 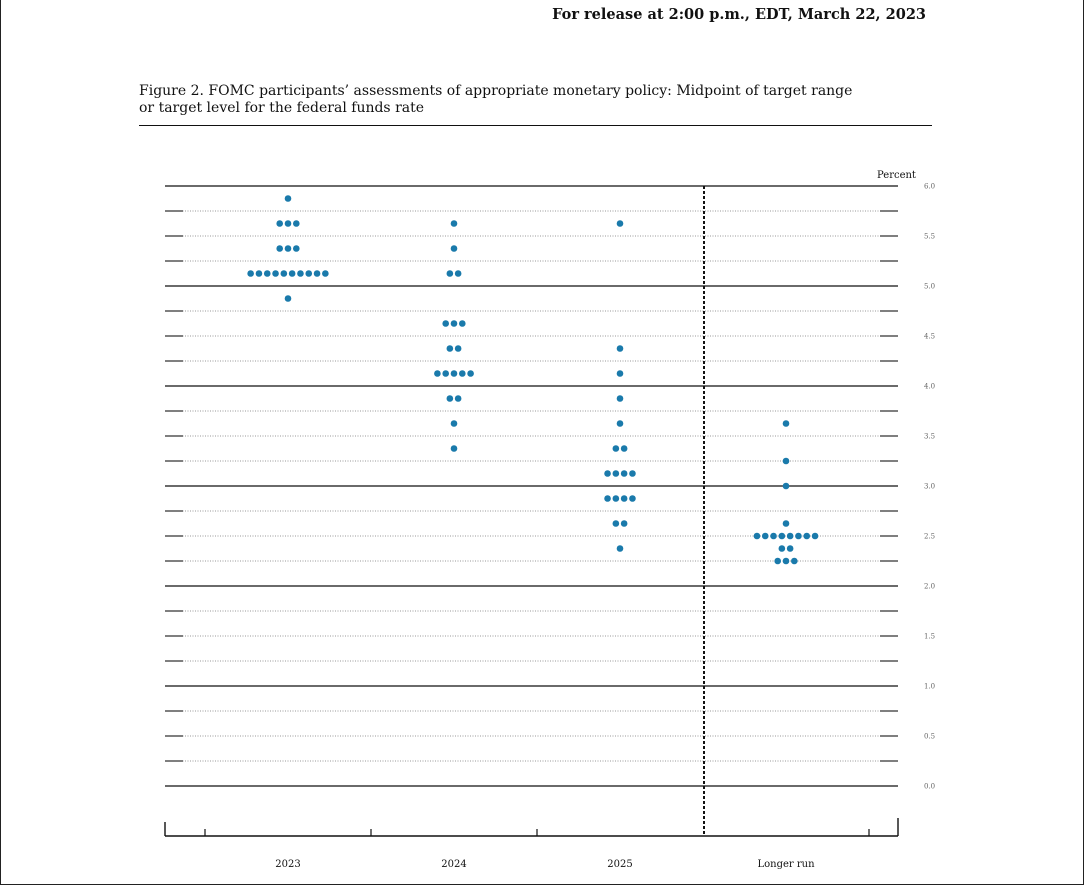 I want to click on y-tick-label: 5.5, so click(x=929, y=237).